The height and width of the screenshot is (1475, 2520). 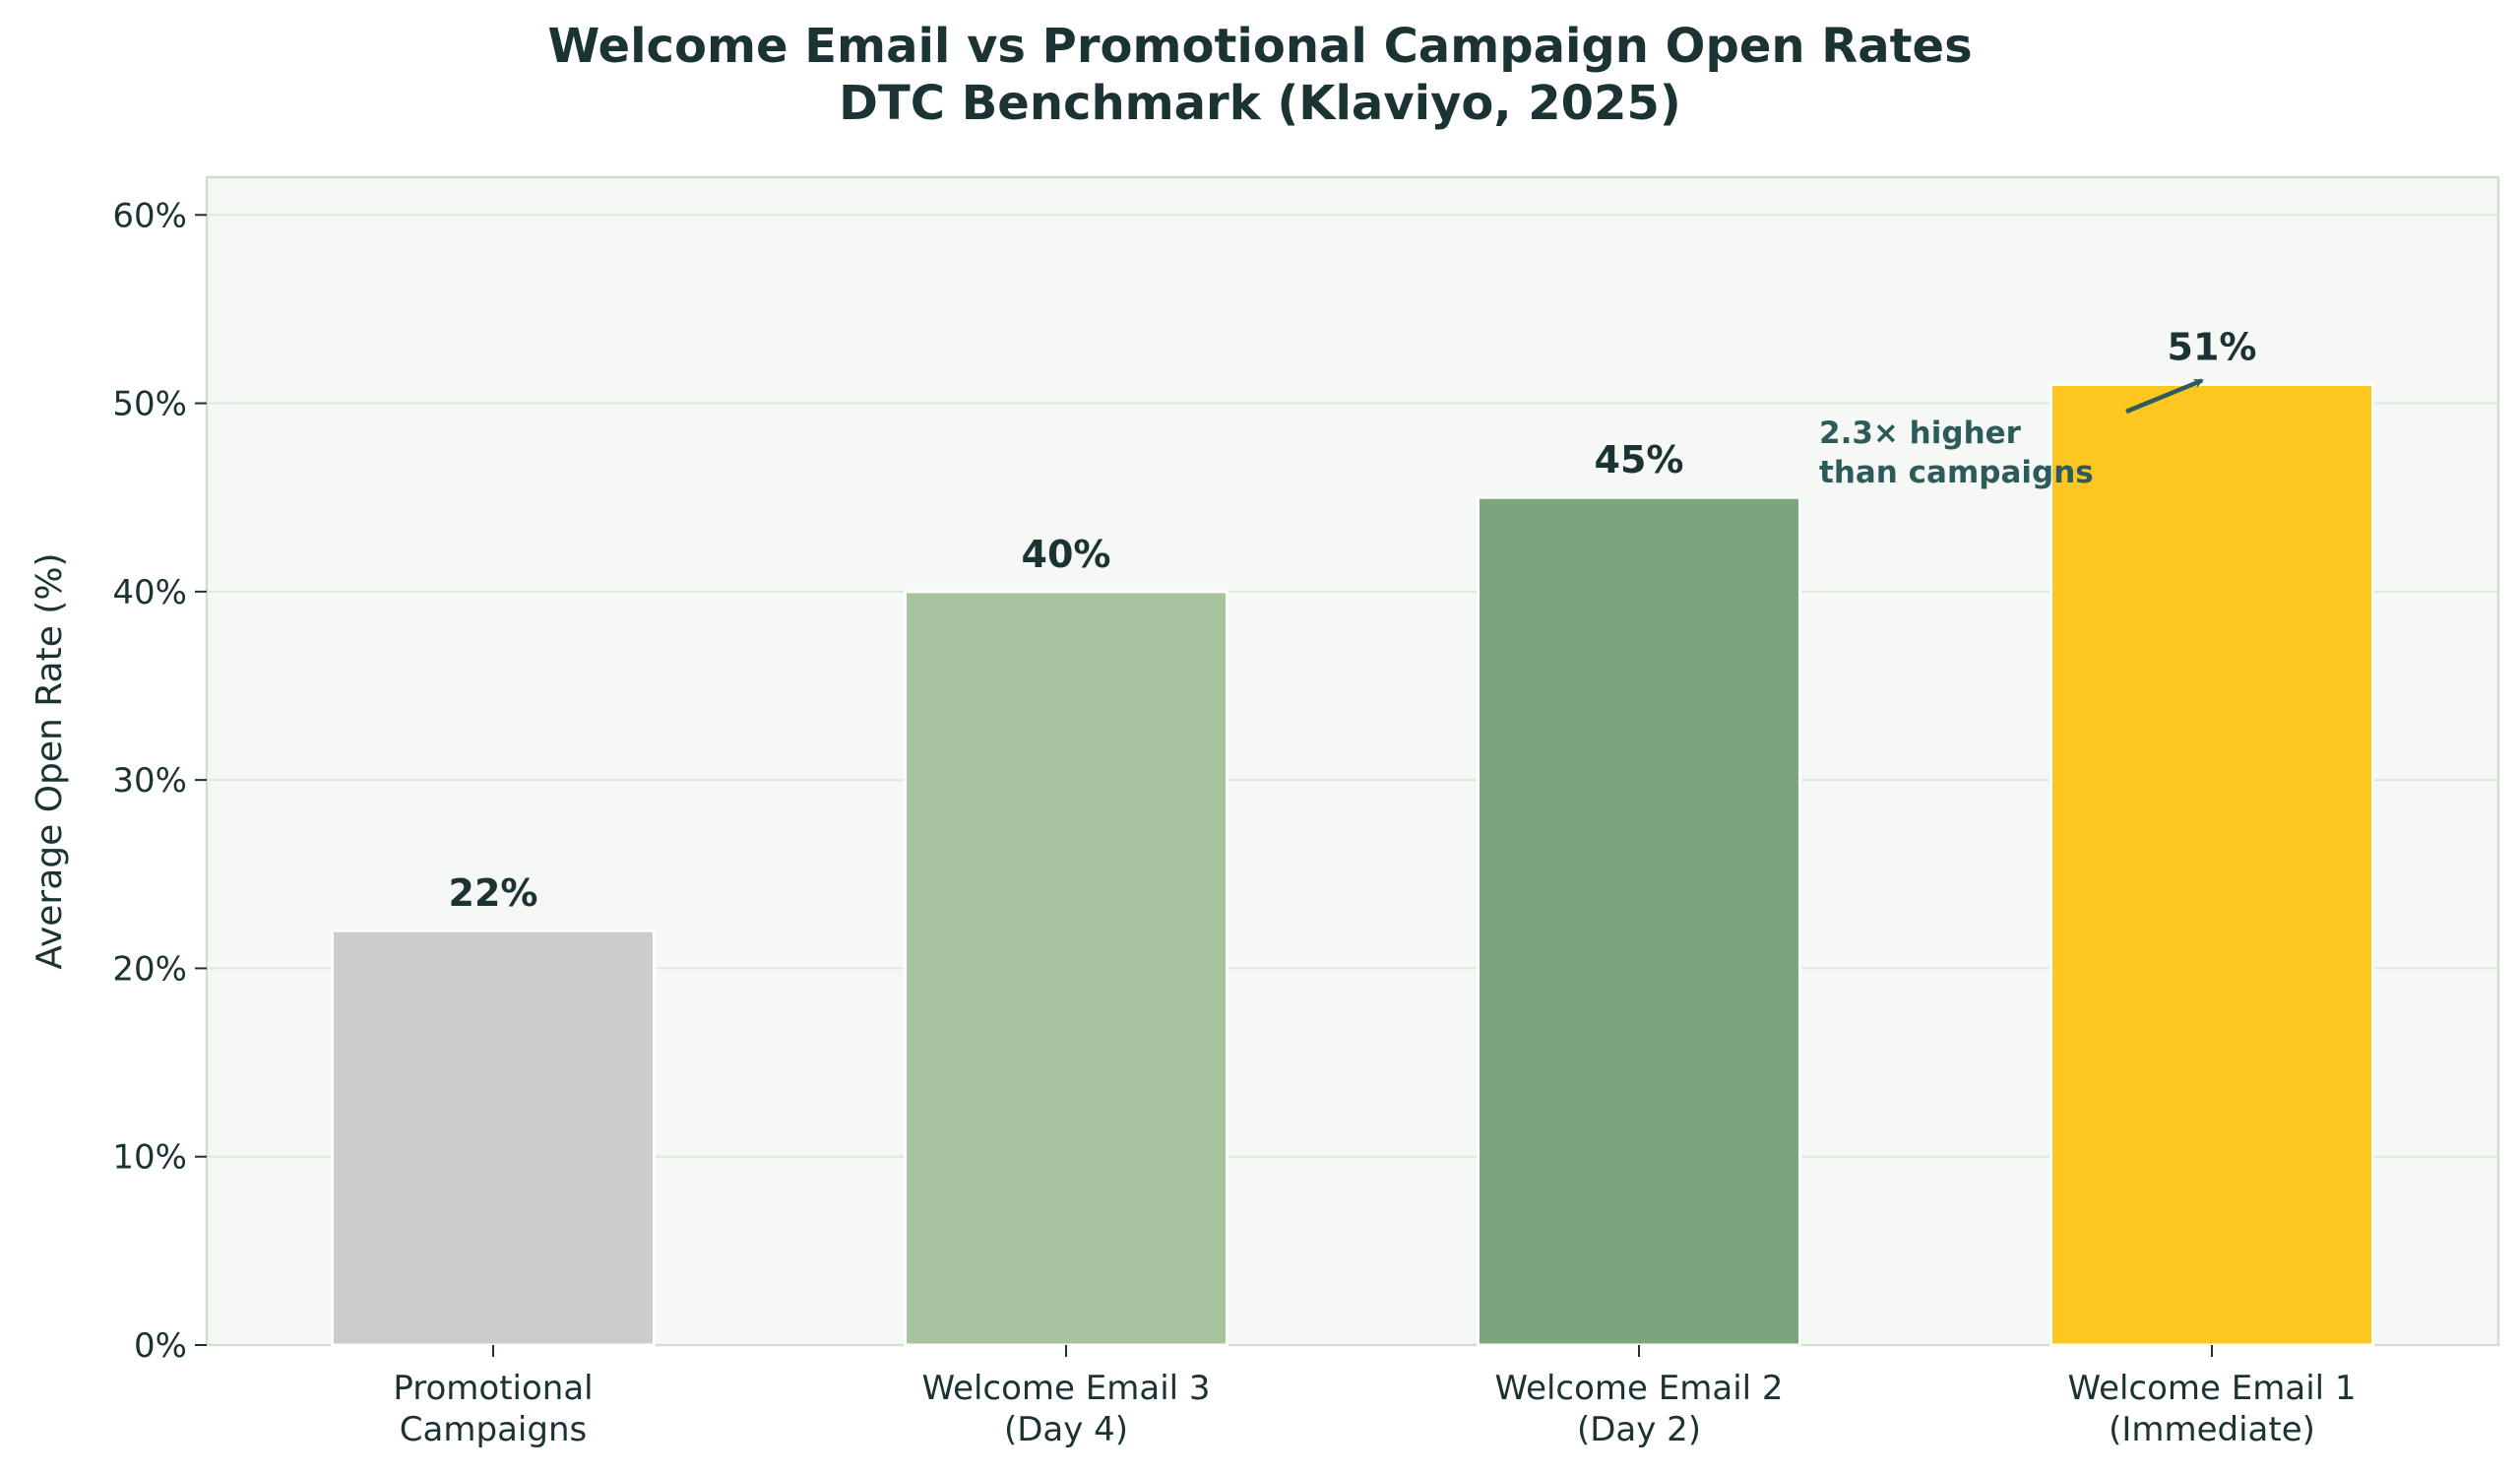 I want to click on bar-value-label: 45%, so click(x=1639, y=460).